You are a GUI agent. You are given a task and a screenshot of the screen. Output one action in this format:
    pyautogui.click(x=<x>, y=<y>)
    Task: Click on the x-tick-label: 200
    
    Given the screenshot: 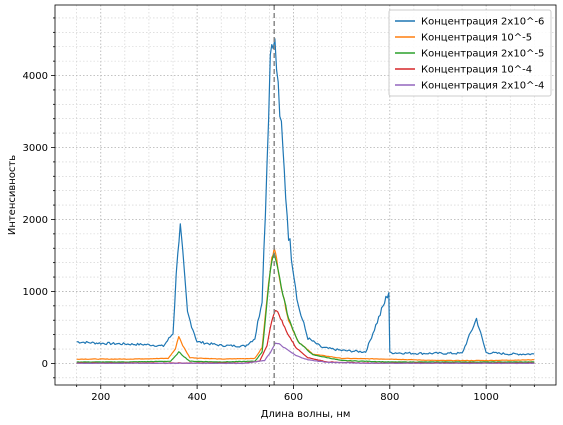 What is the action you would take?
    pyautogui.click(x=100, y=397)
    